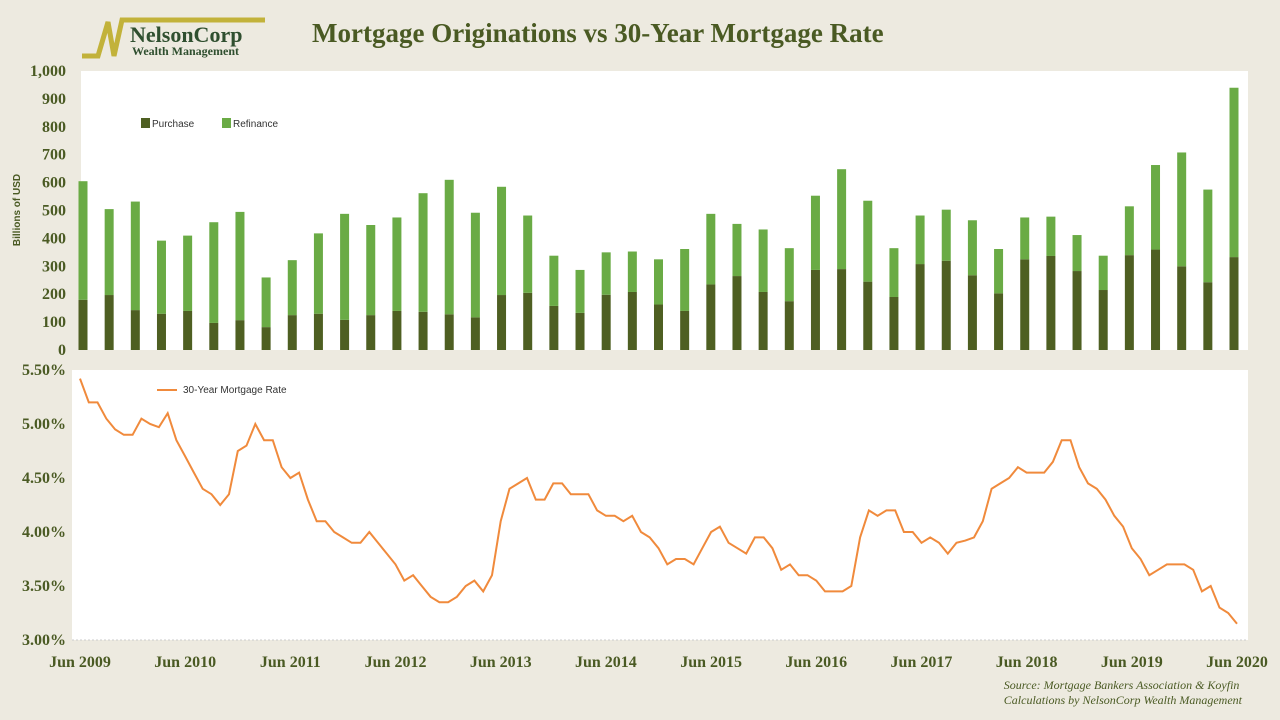 This screenshot has width=1280, height=720. What do you see at coordinates (44, 586) in the screenshot?
I see `y-tick-label: 3.50%` at bounding box center [44, 586].